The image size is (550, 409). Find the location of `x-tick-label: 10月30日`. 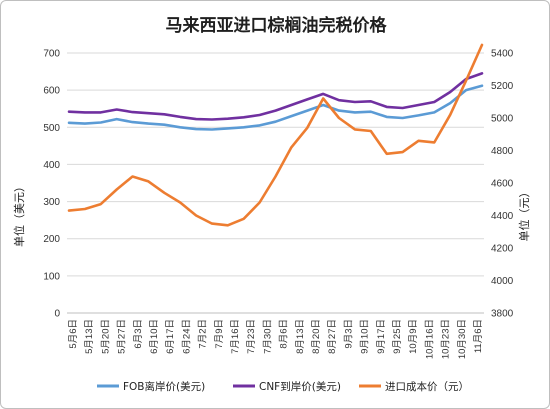

x-tick-label: 10月30日 is located at coordinates (462, 339).